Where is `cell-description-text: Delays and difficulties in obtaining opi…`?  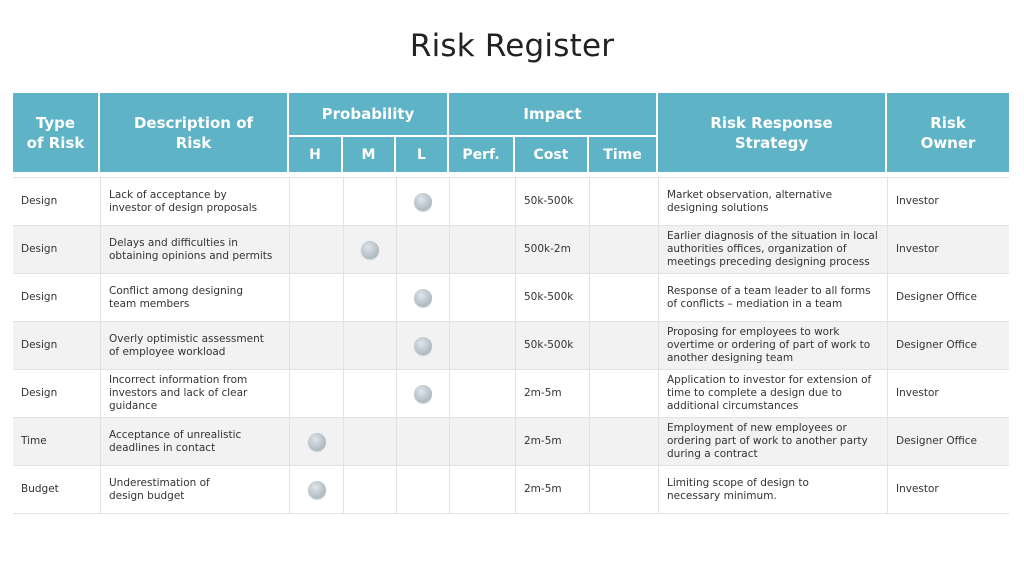 cell-description-text: Delays and difficulties in obtaining opi… is located at coordinates (191, 249).